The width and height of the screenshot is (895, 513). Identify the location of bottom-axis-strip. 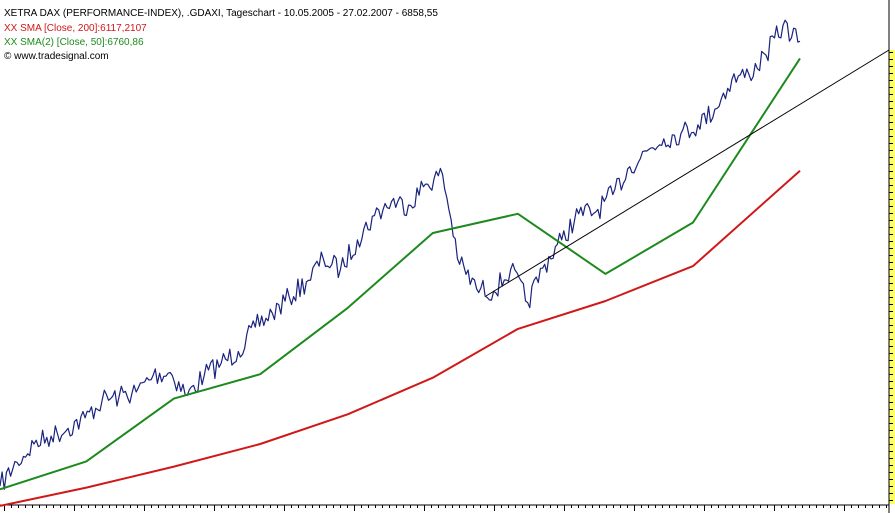
(444, 509).